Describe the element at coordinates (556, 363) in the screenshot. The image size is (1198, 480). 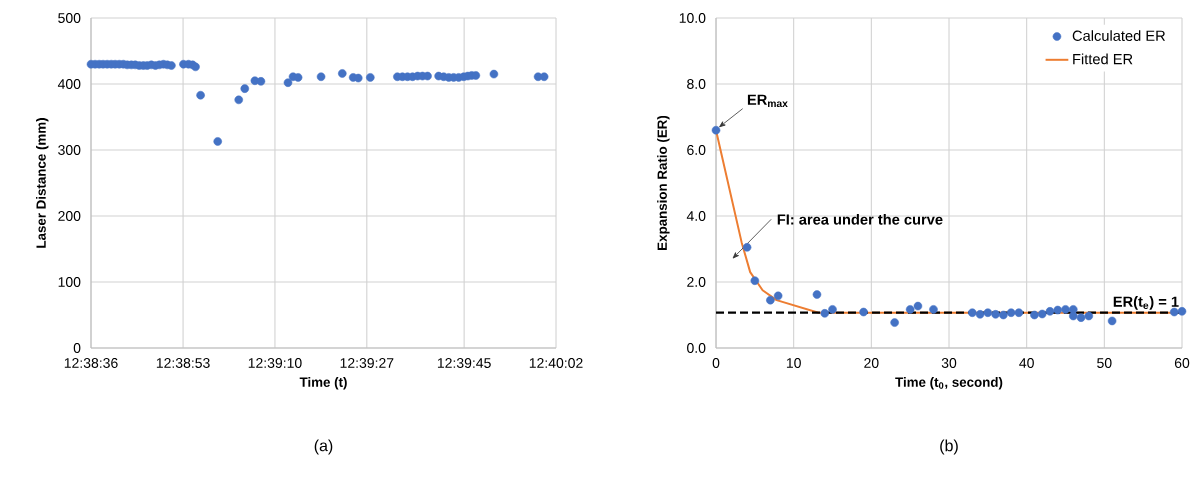
I see `x-tick-label: 12:40:02` at that location.